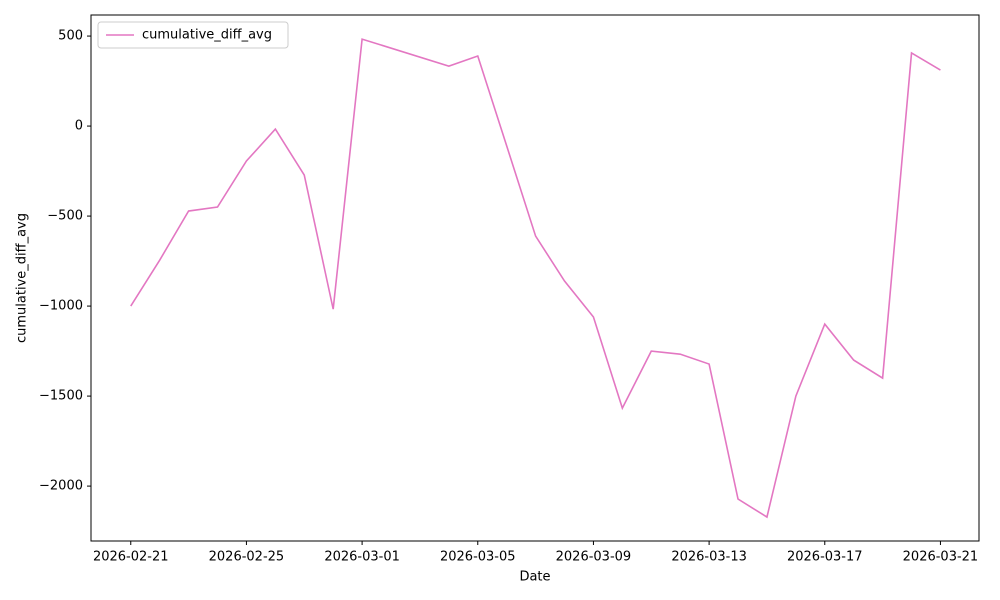  What do you see at coordinates (61, 396) in the screenshot?
I see `y-tick-label: −1500` at bounding box center [61, 396].